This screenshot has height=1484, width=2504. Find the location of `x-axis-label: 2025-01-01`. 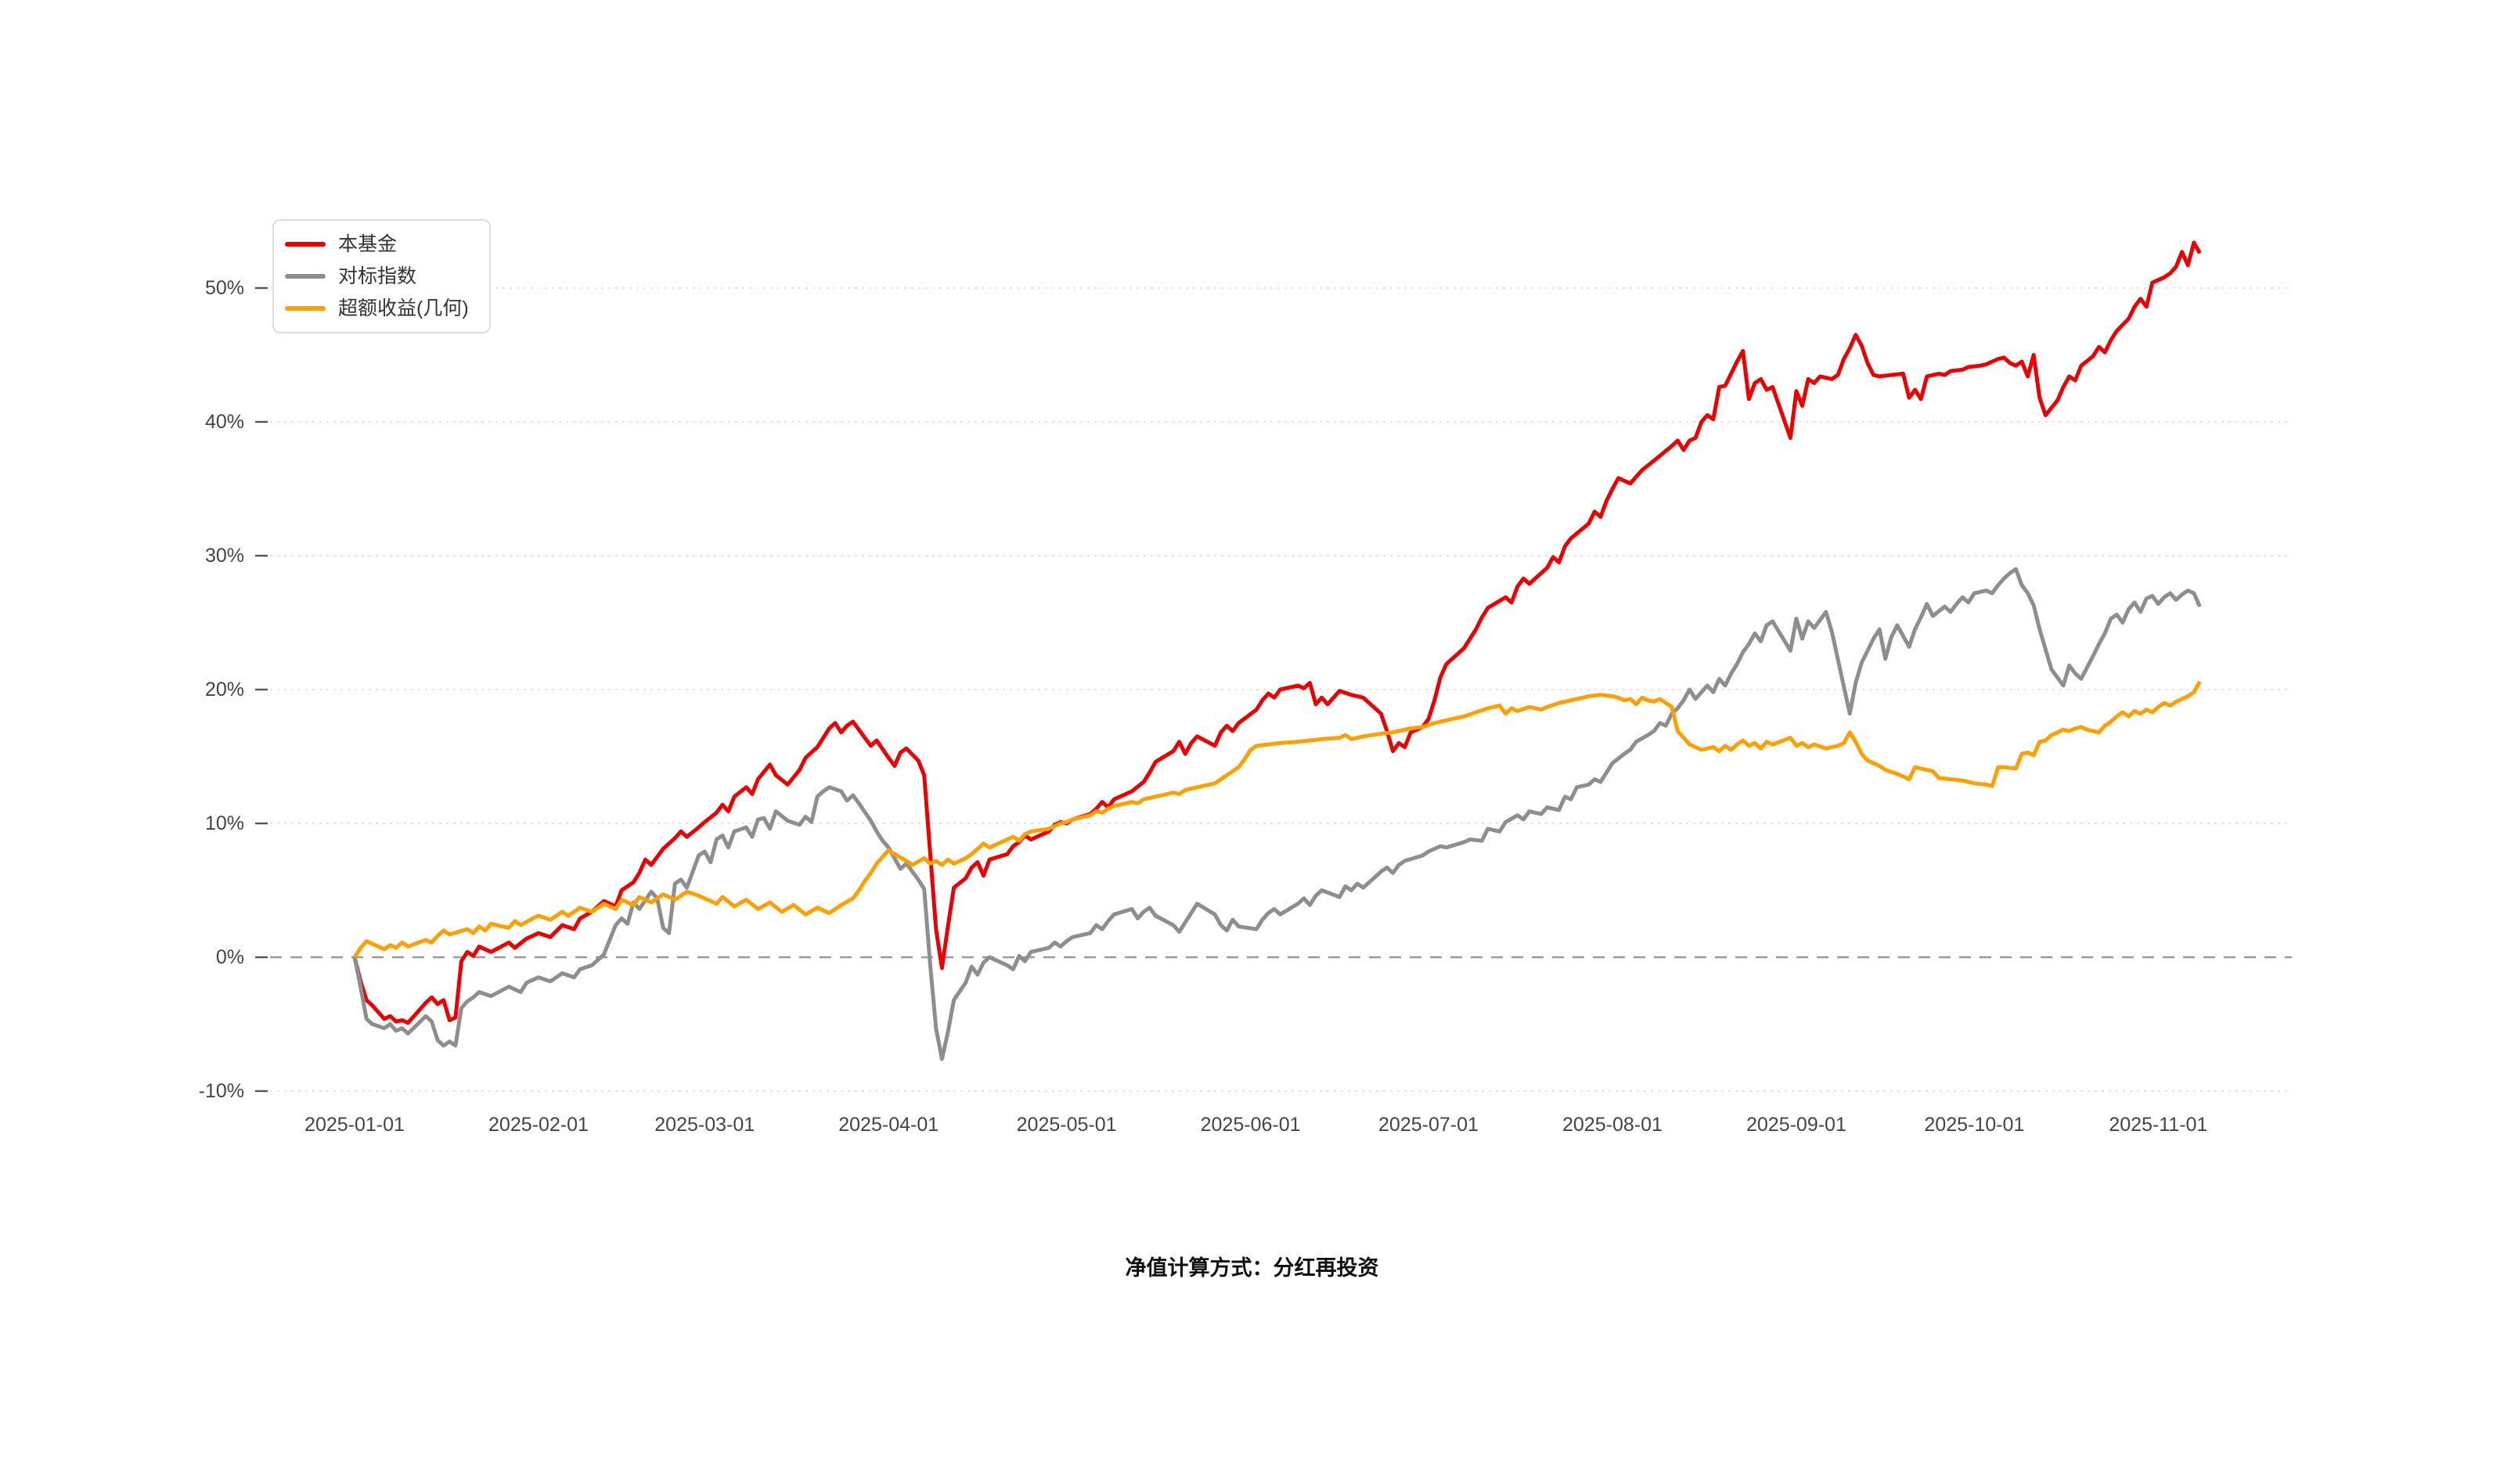

x-axis-label: 2025-01-01 is located at coordinates (354, 1125).